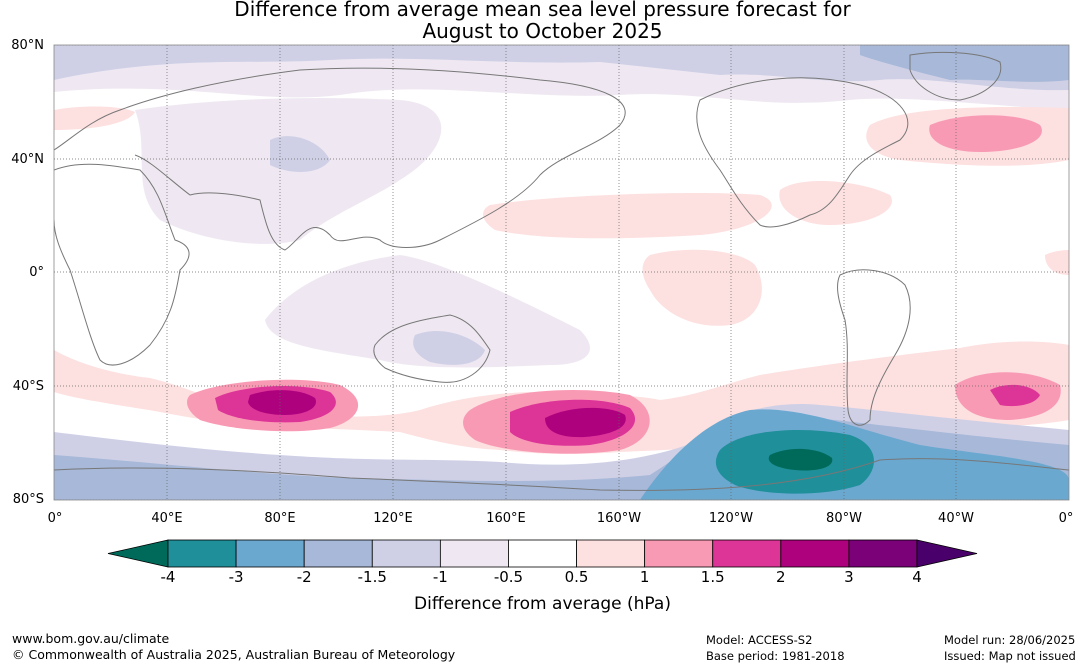 This screenshot has width=1085, height=667. I want to click on lon-label-0-east: 0°, so click(1066, 518).